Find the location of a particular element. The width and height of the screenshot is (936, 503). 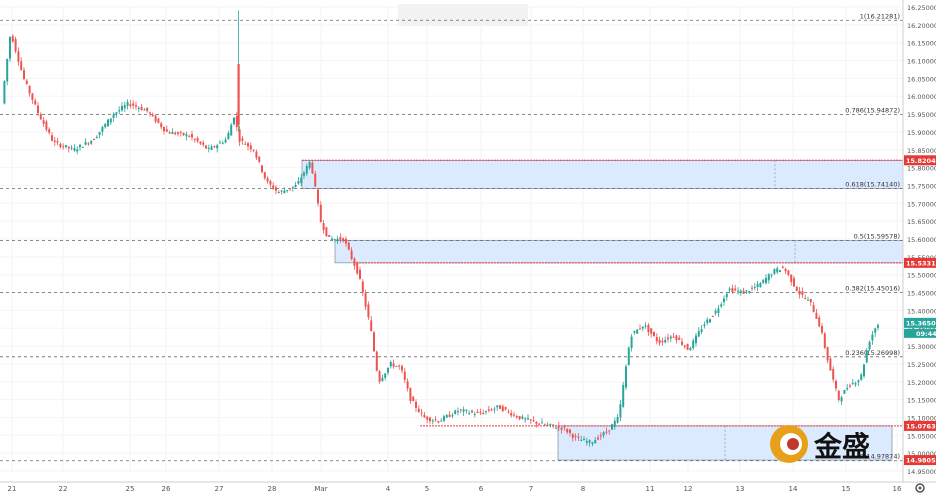

x-tick-label: 22 is located at coordinates (63, 489).